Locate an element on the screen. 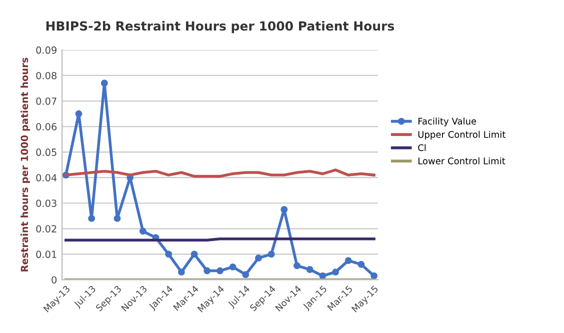  legend-label: Facility Value is located at coordinates (447, 122).